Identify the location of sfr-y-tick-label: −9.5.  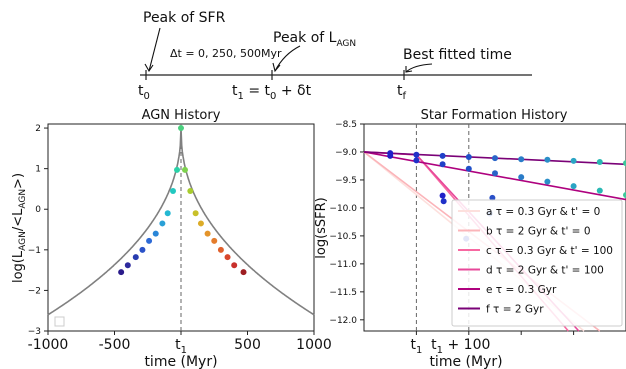
(346, 181).